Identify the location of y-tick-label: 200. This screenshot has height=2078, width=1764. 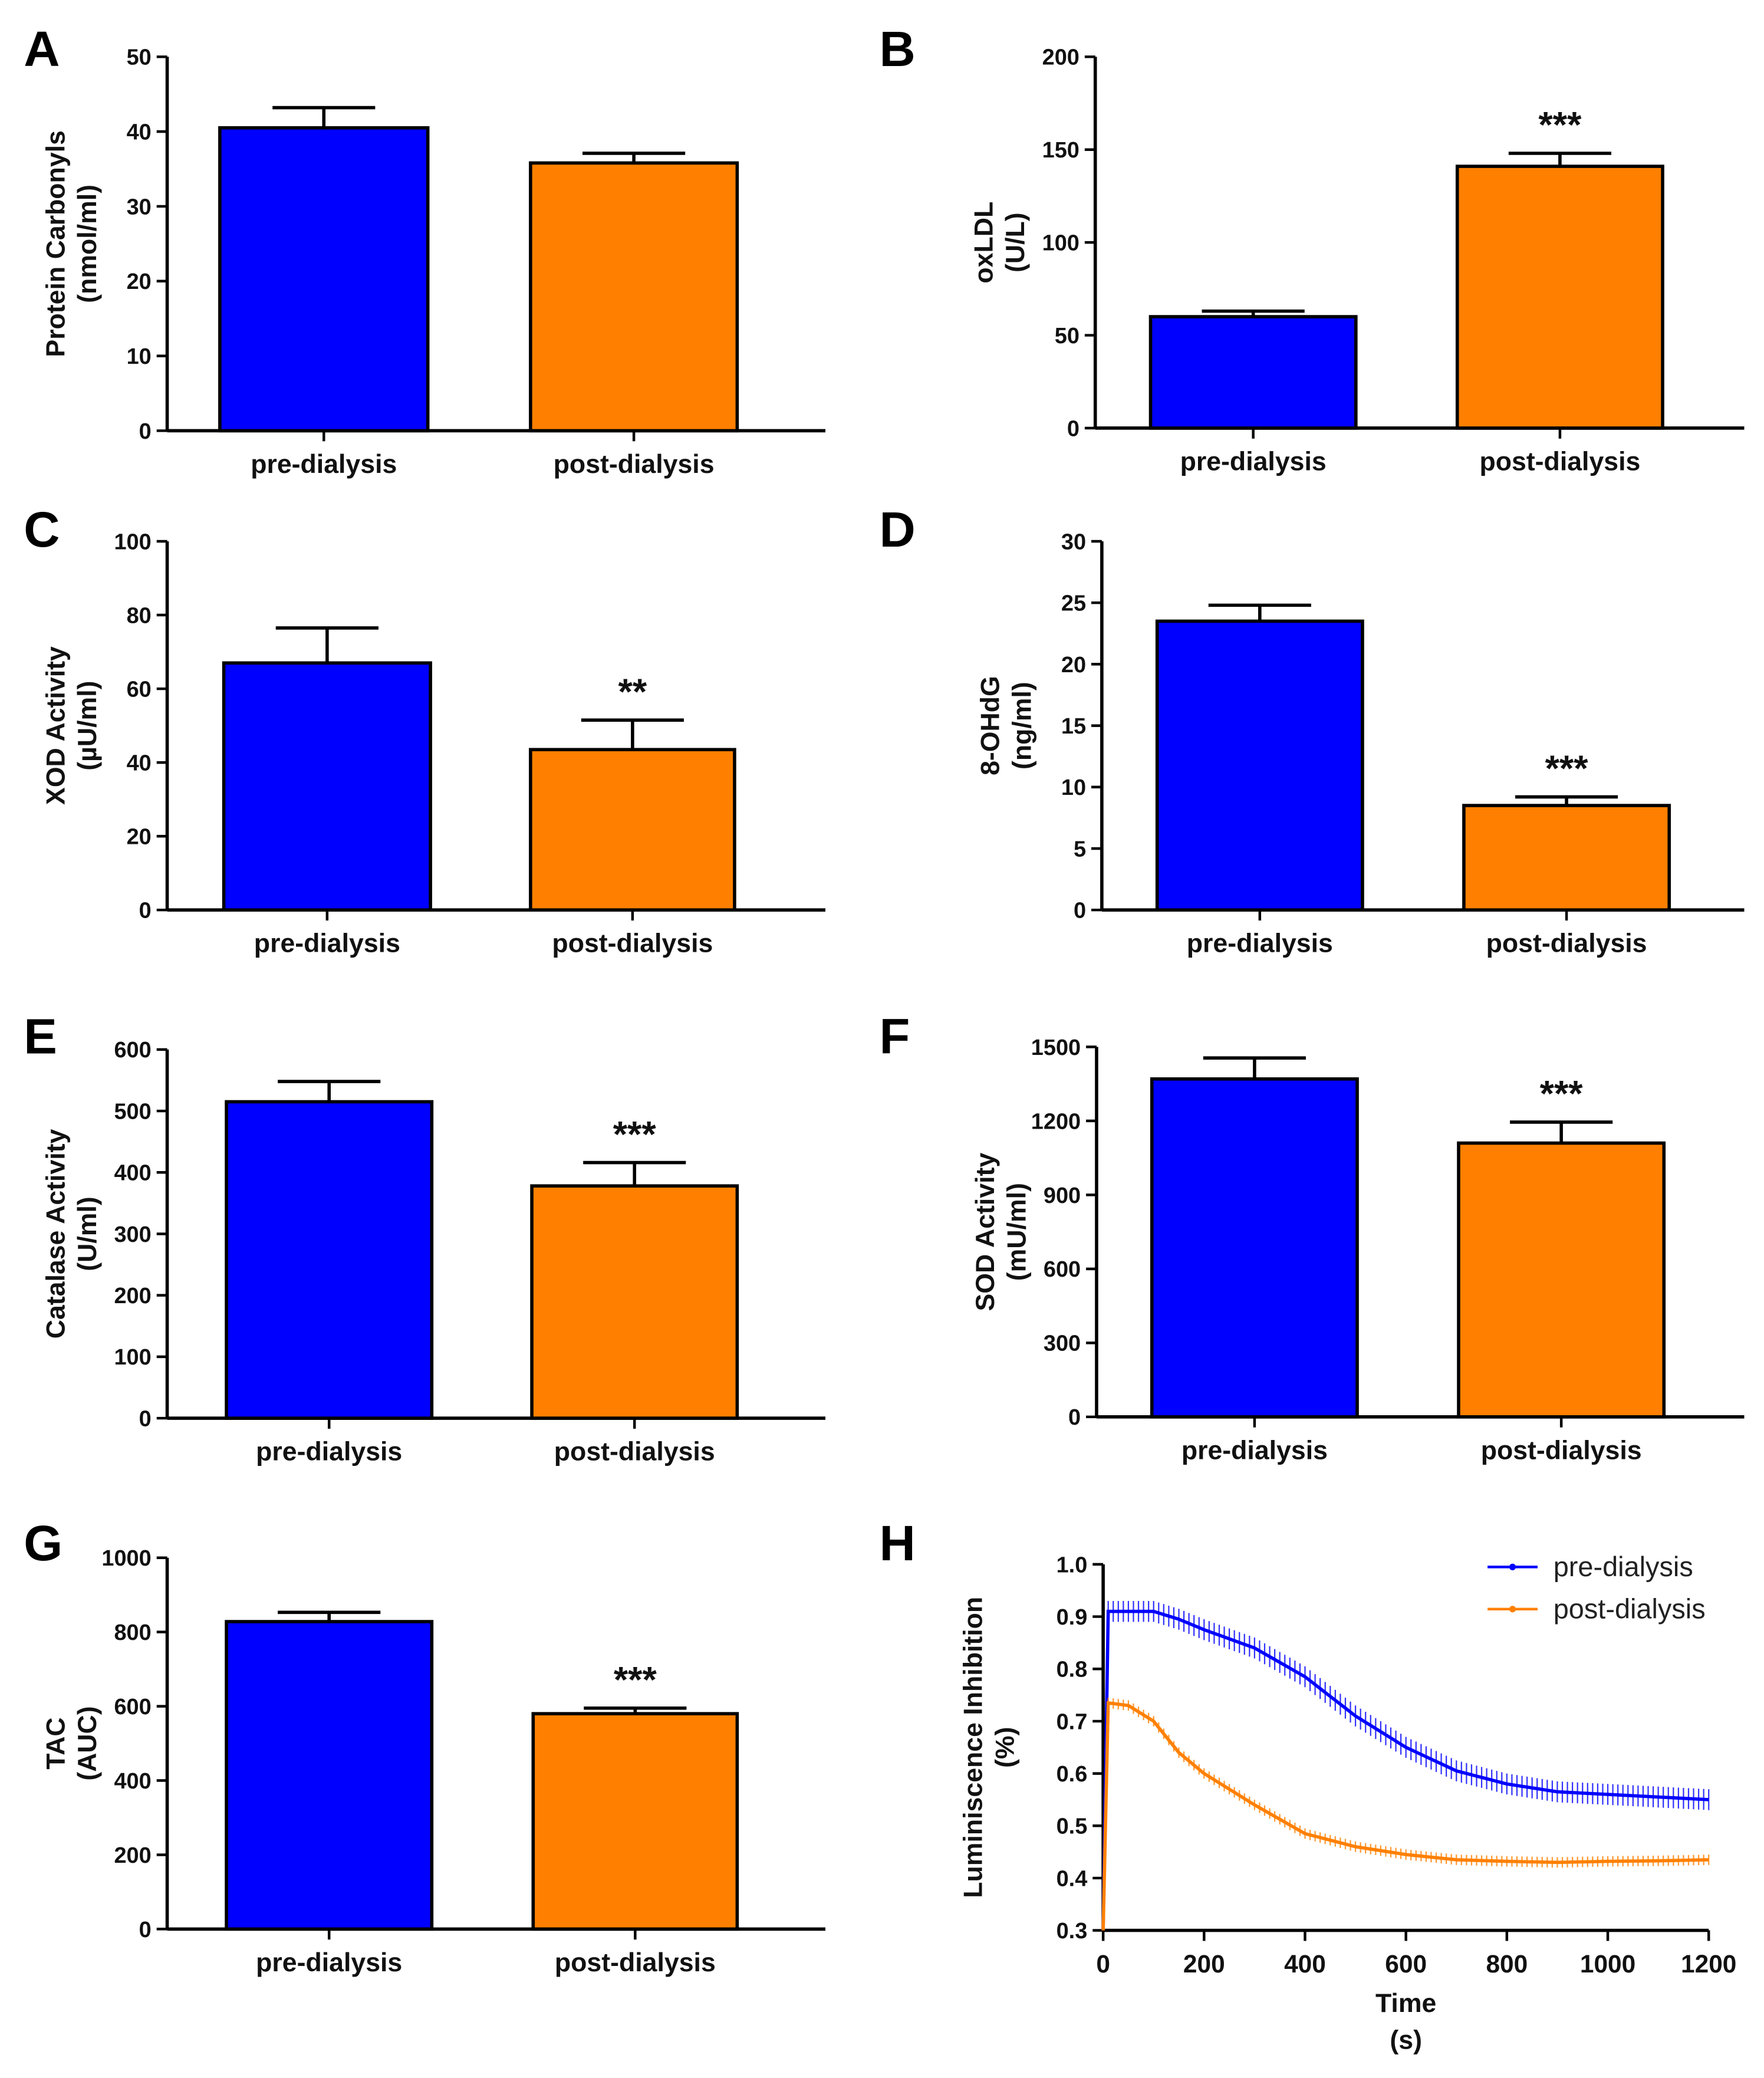
(132, 1855).